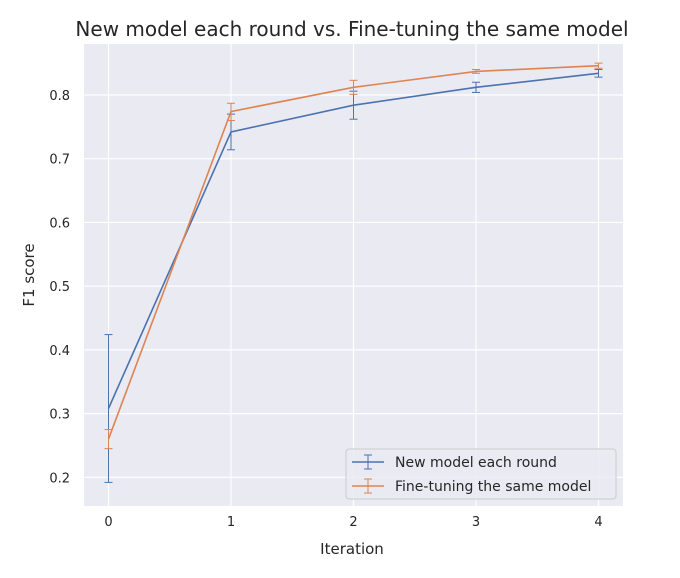 The width and height of the screenshot is (680, 578). I want to click on y-axis-label: F1 score, so click(29, 274).